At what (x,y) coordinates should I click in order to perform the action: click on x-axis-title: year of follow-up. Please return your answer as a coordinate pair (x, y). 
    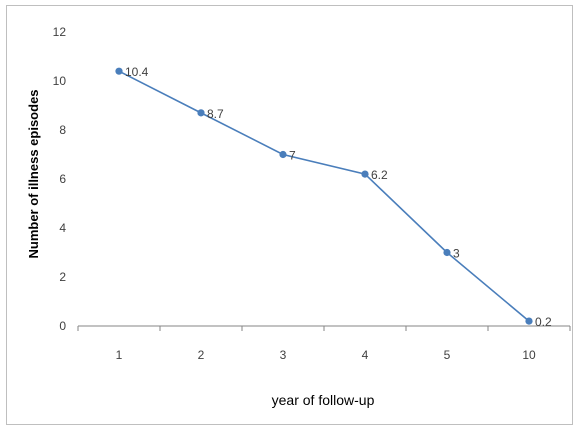
    Looking at the image, I should click on (323, 400).